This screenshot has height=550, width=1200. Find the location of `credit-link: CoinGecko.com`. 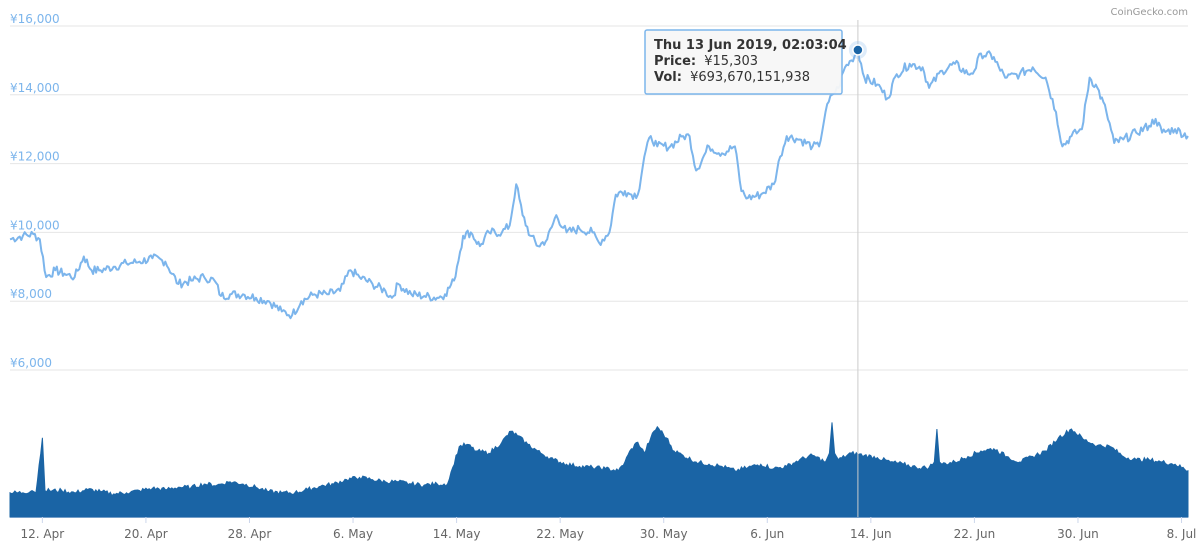

credit-link: CoinGecko.com is located at coordinates (1149, 12).